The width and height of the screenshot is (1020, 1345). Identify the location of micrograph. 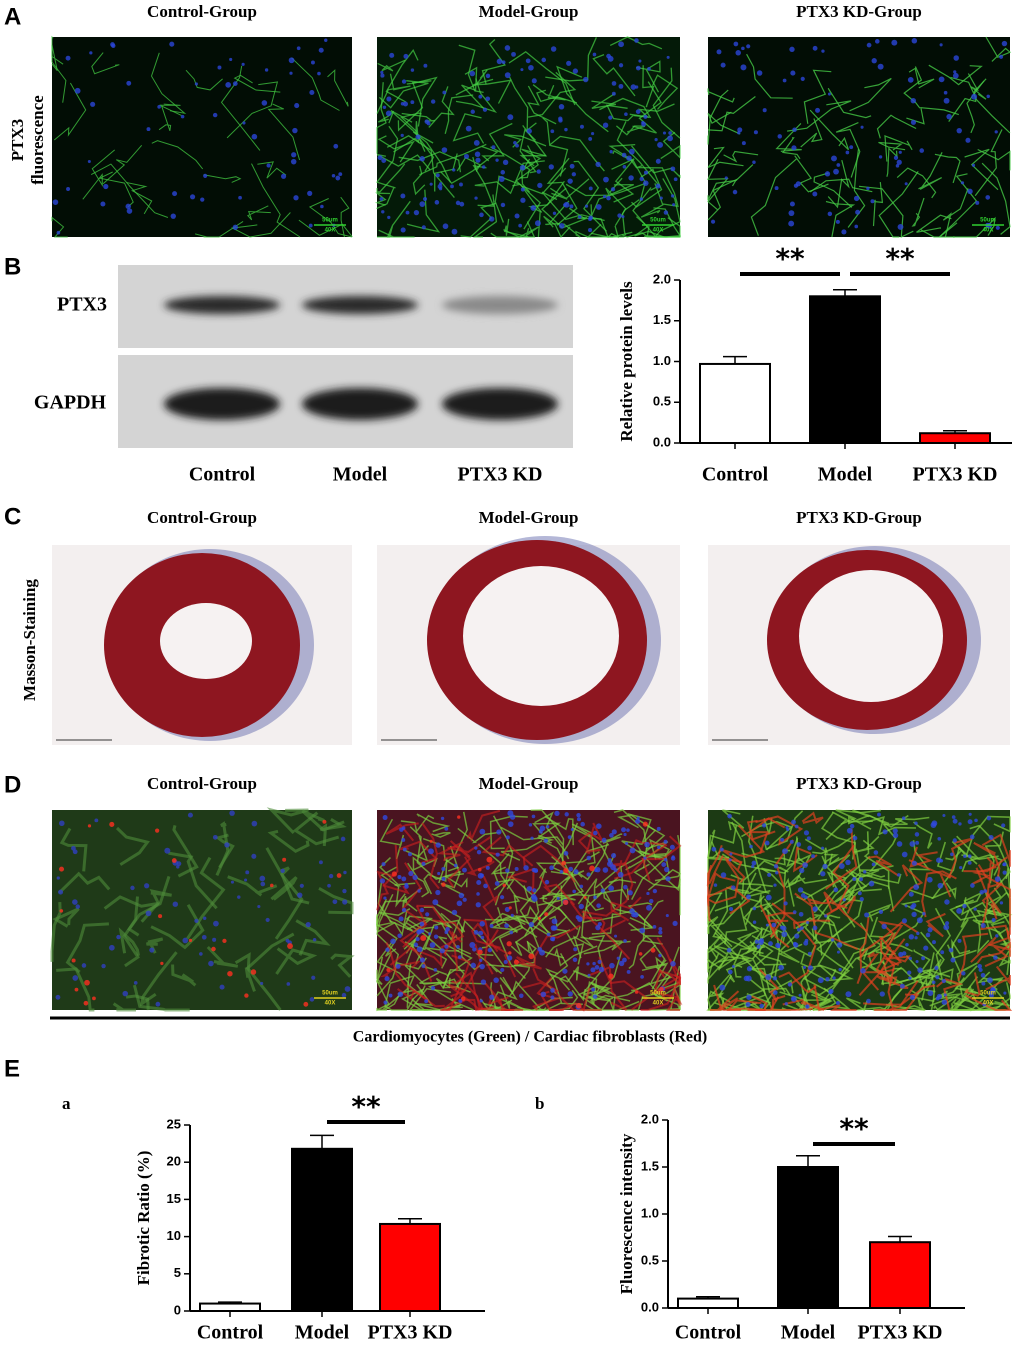
(529, 910).